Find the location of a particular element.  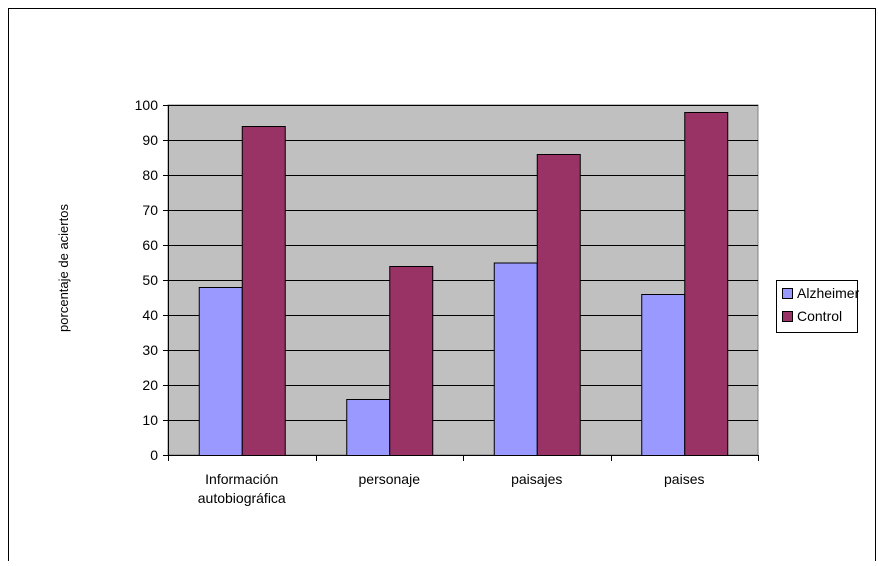

y-tick-labels: 0 10 20 30 40 50 60 70 80 90 100 is located at coordinates (147, 280).